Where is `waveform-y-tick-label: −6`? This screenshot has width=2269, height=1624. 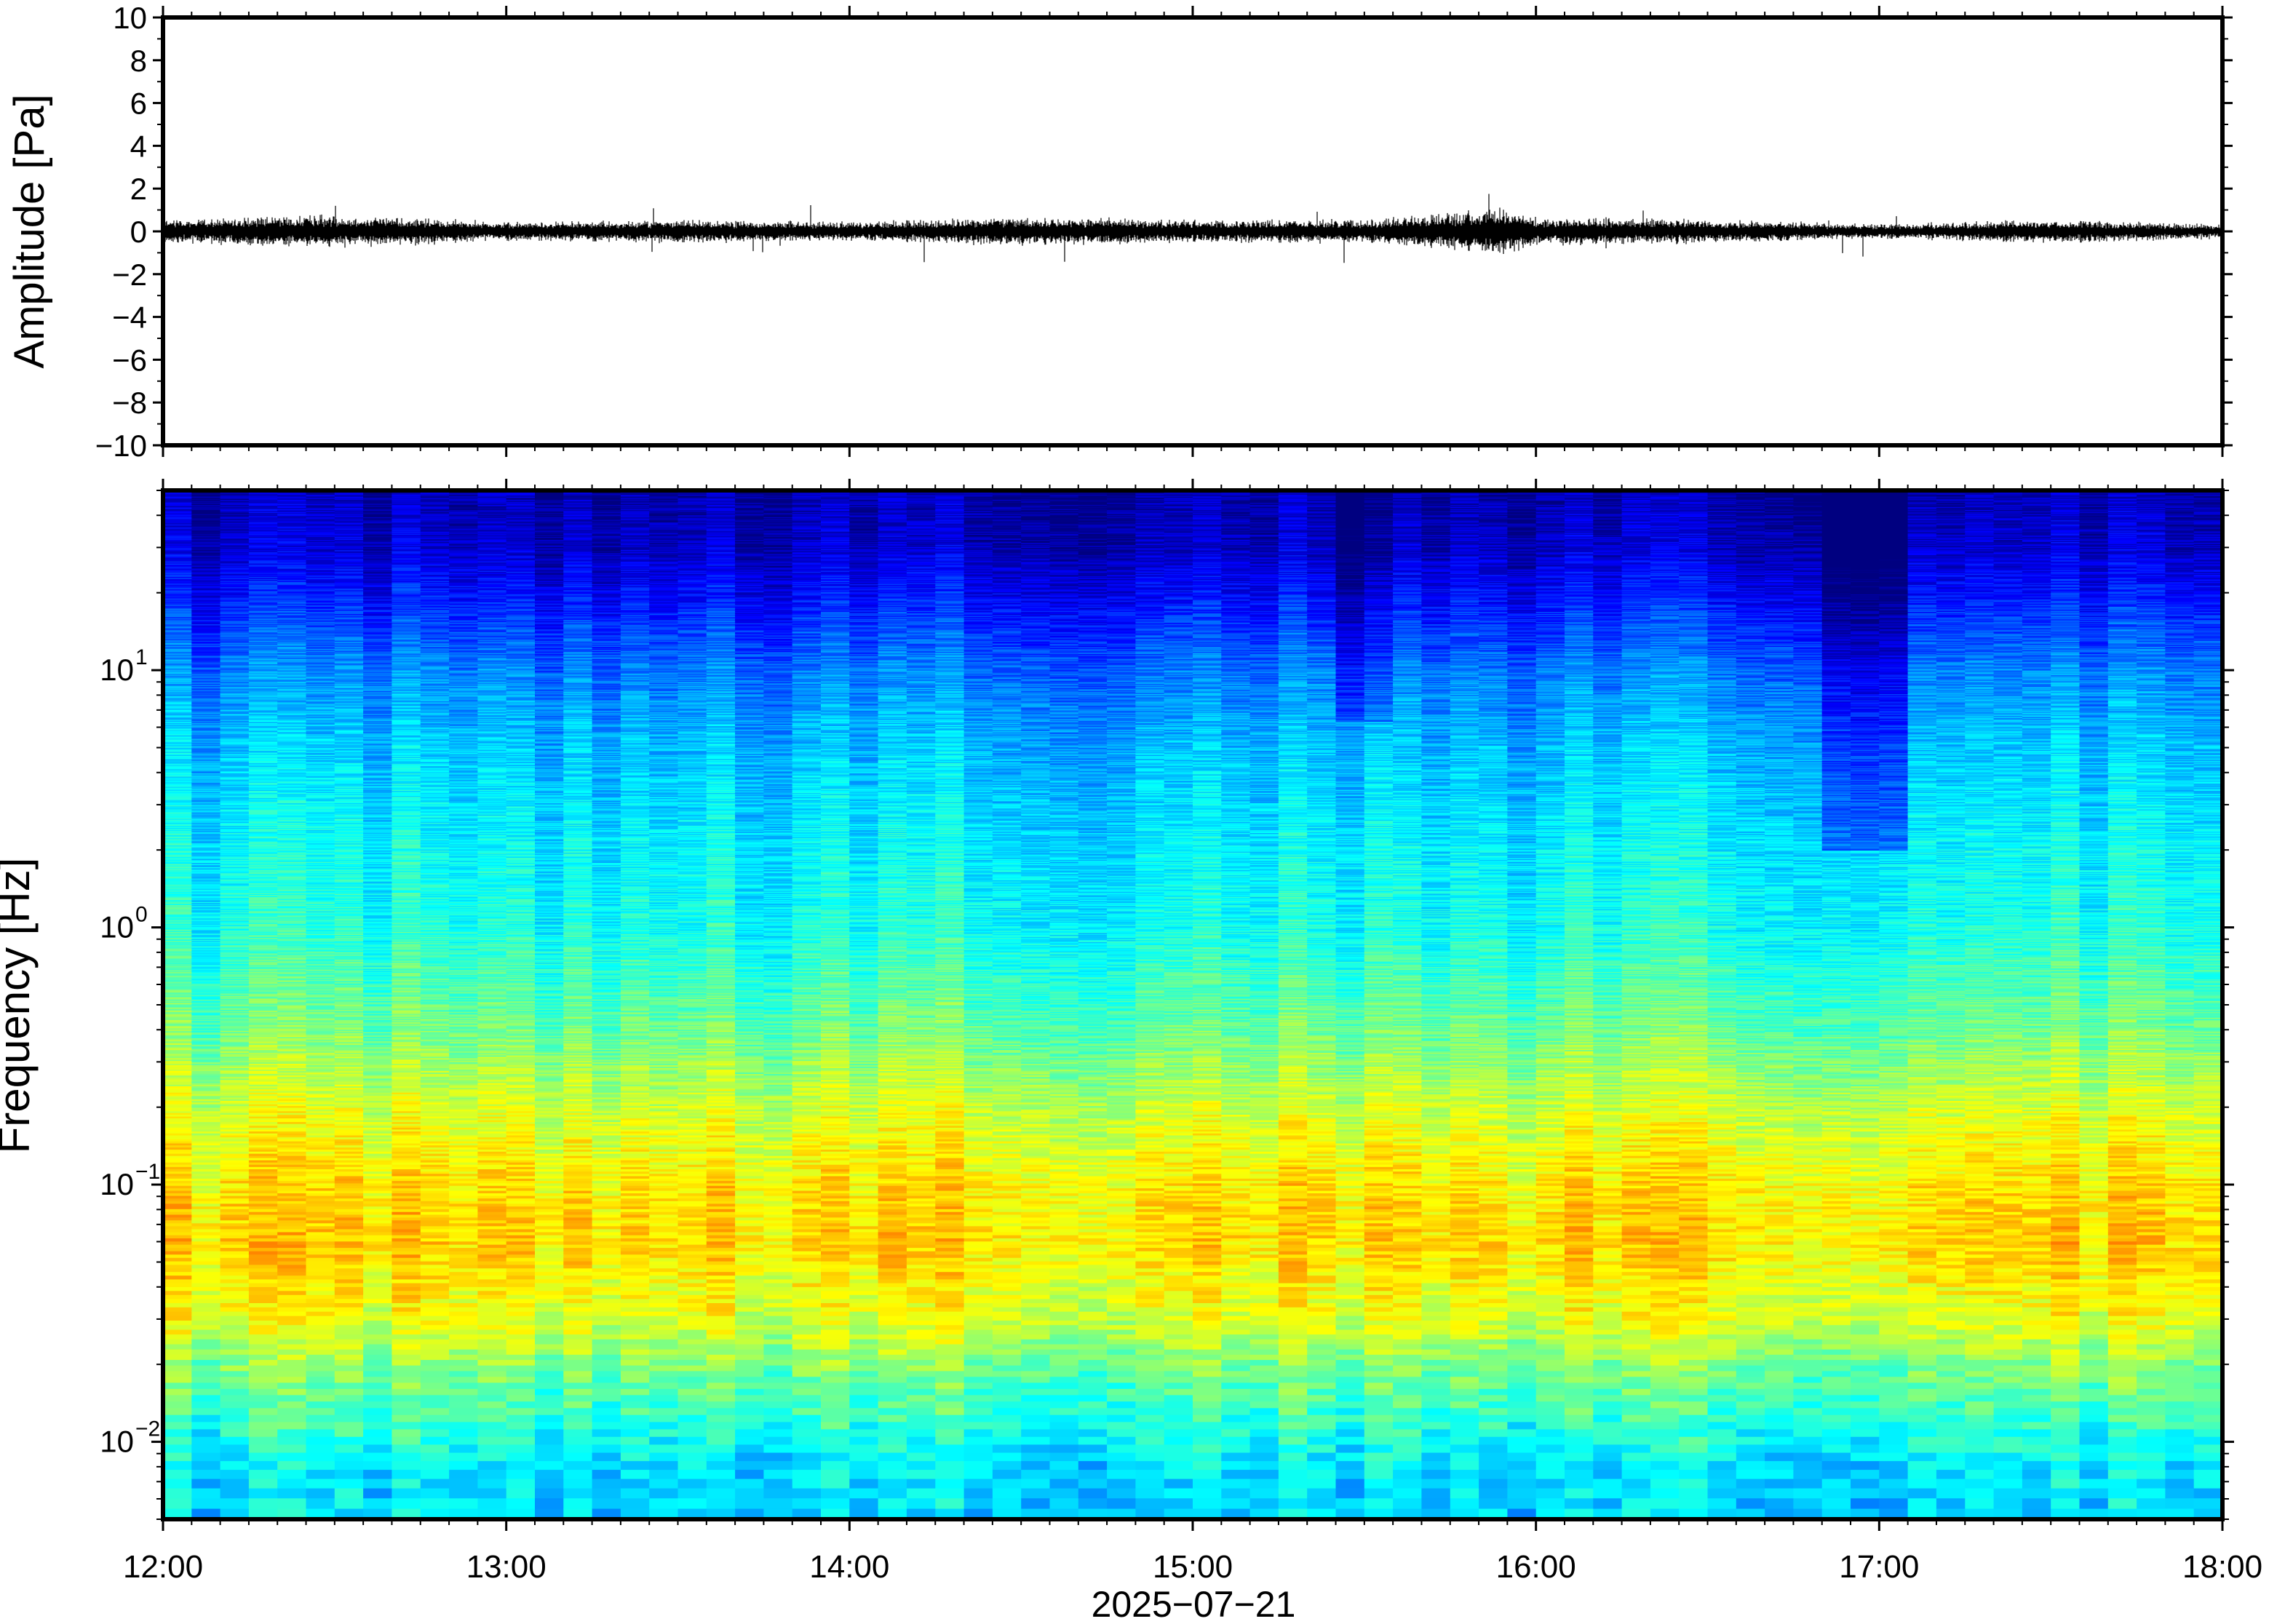
waveform-y-tick-label: −6 is located at coordinates (130, 360).